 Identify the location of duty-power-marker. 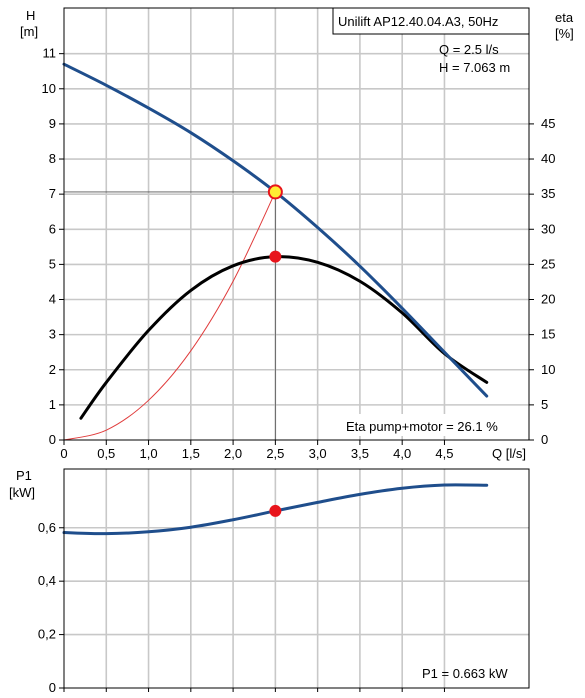
(275, 510).